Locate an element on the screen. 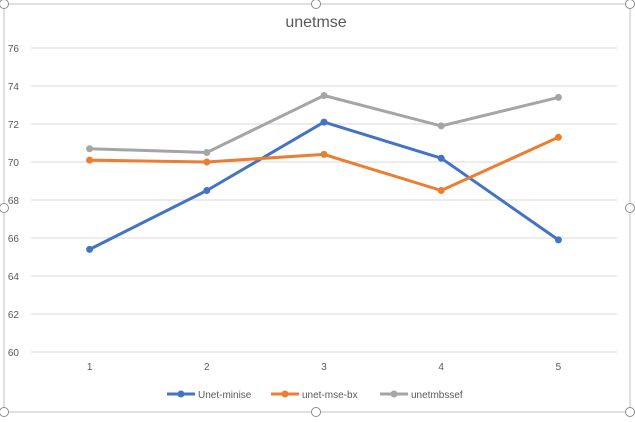  y-axis-tick-labels: 60 62 64 66 68 70 72 74 76 is located at coordinates (14, 201).